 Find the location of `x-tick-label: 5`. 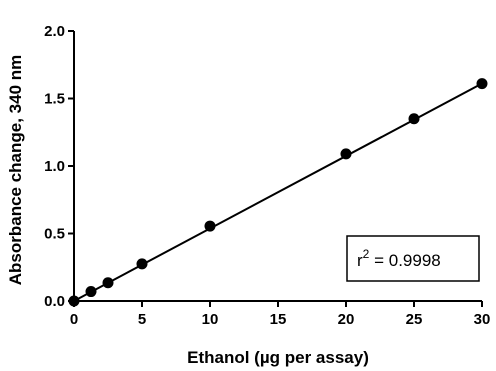

x-tick-label: 5 is located at coordinates (142, 319).